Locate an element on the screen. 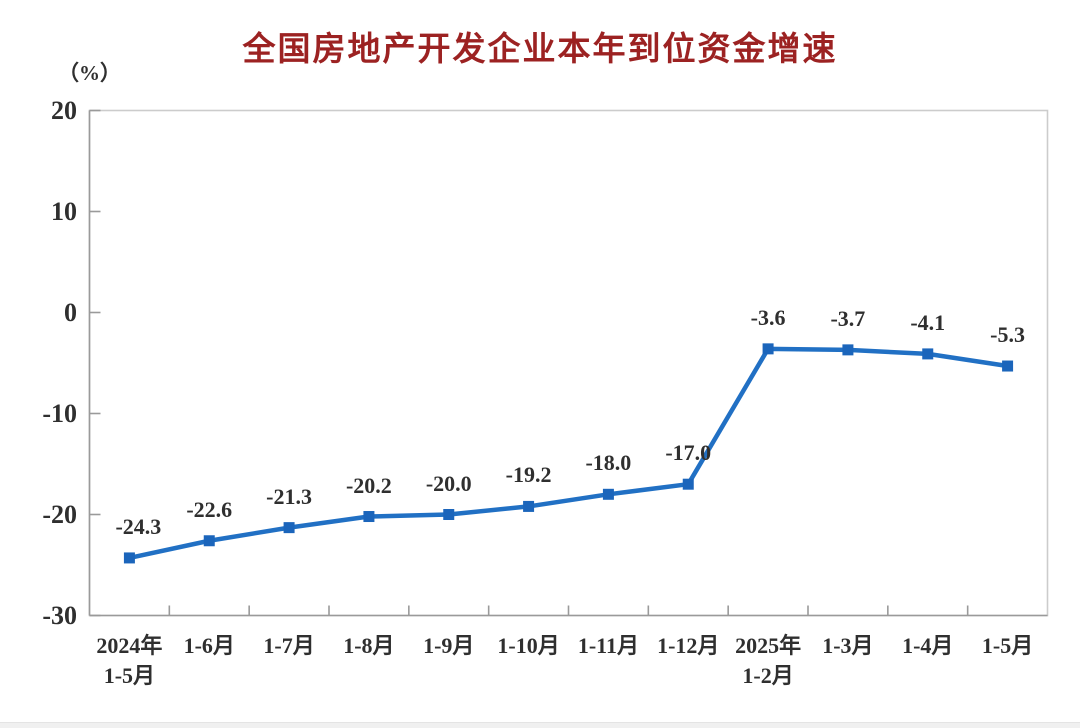  data-point-label: -22.6 is located at coordinates (209, 509).